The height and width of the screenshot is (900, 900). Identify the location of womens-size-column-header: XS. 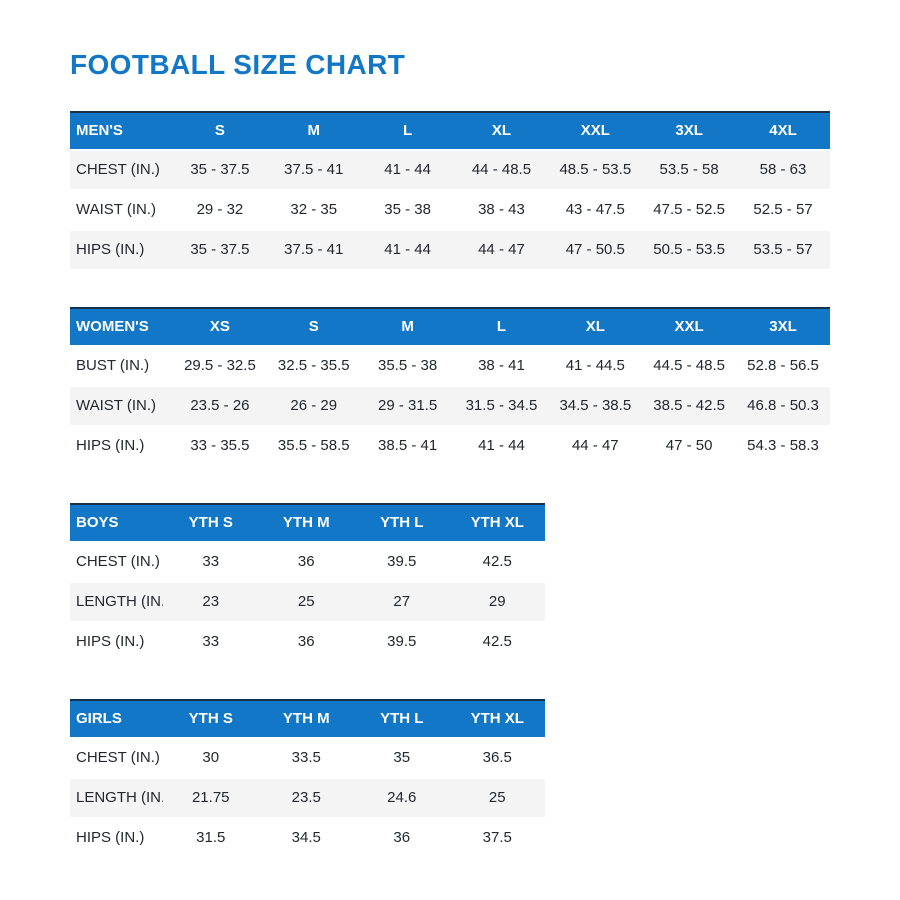
(220, 327).